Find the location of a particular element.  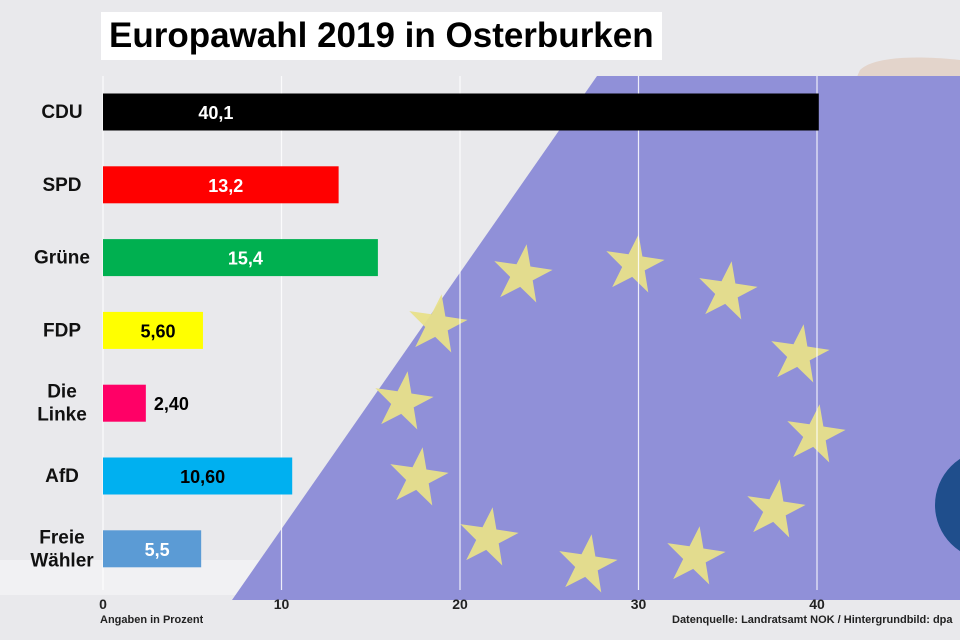

x-tick-label: 10 is located at coordinates (282, 604).